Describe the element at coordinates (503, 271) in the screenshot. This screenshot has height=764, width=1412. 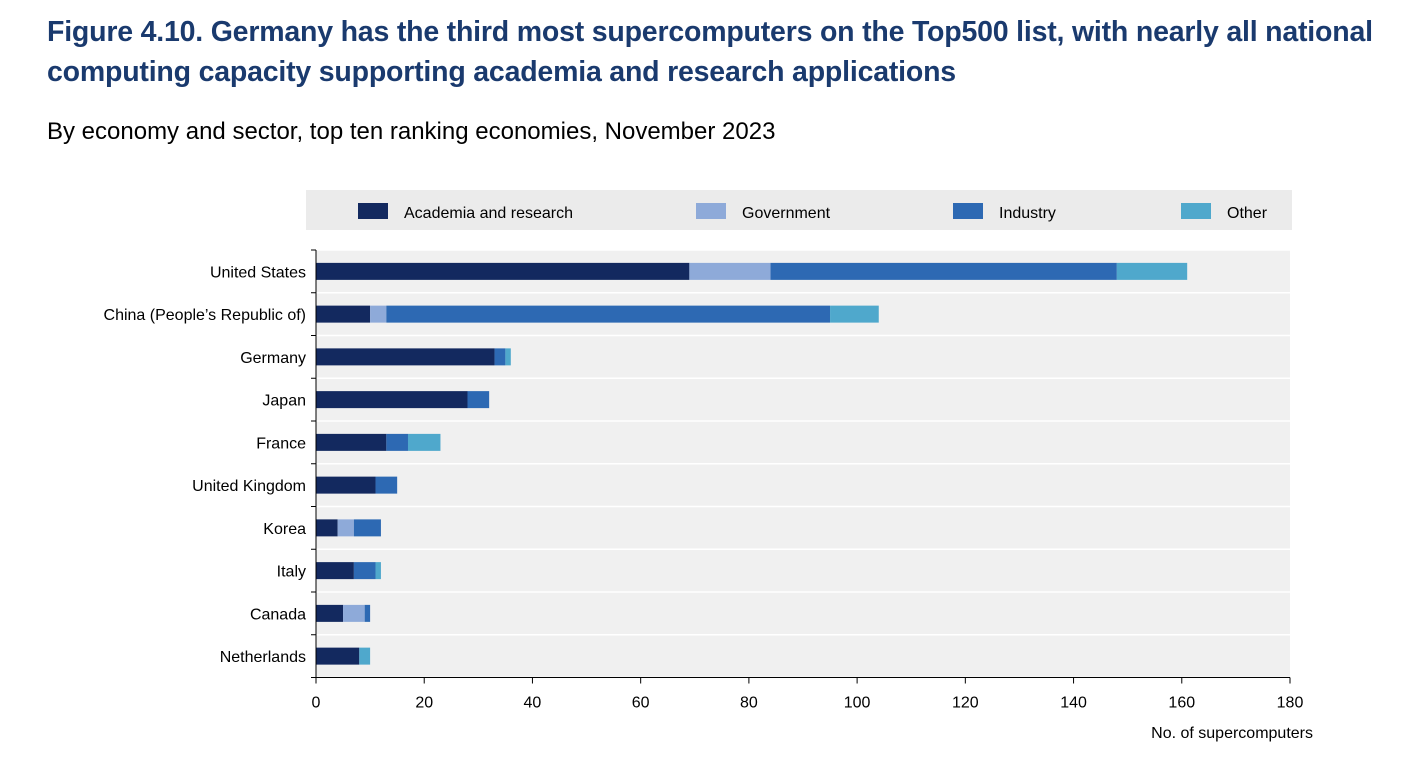
I see `bar-academia-and-research-united-states` at that location.